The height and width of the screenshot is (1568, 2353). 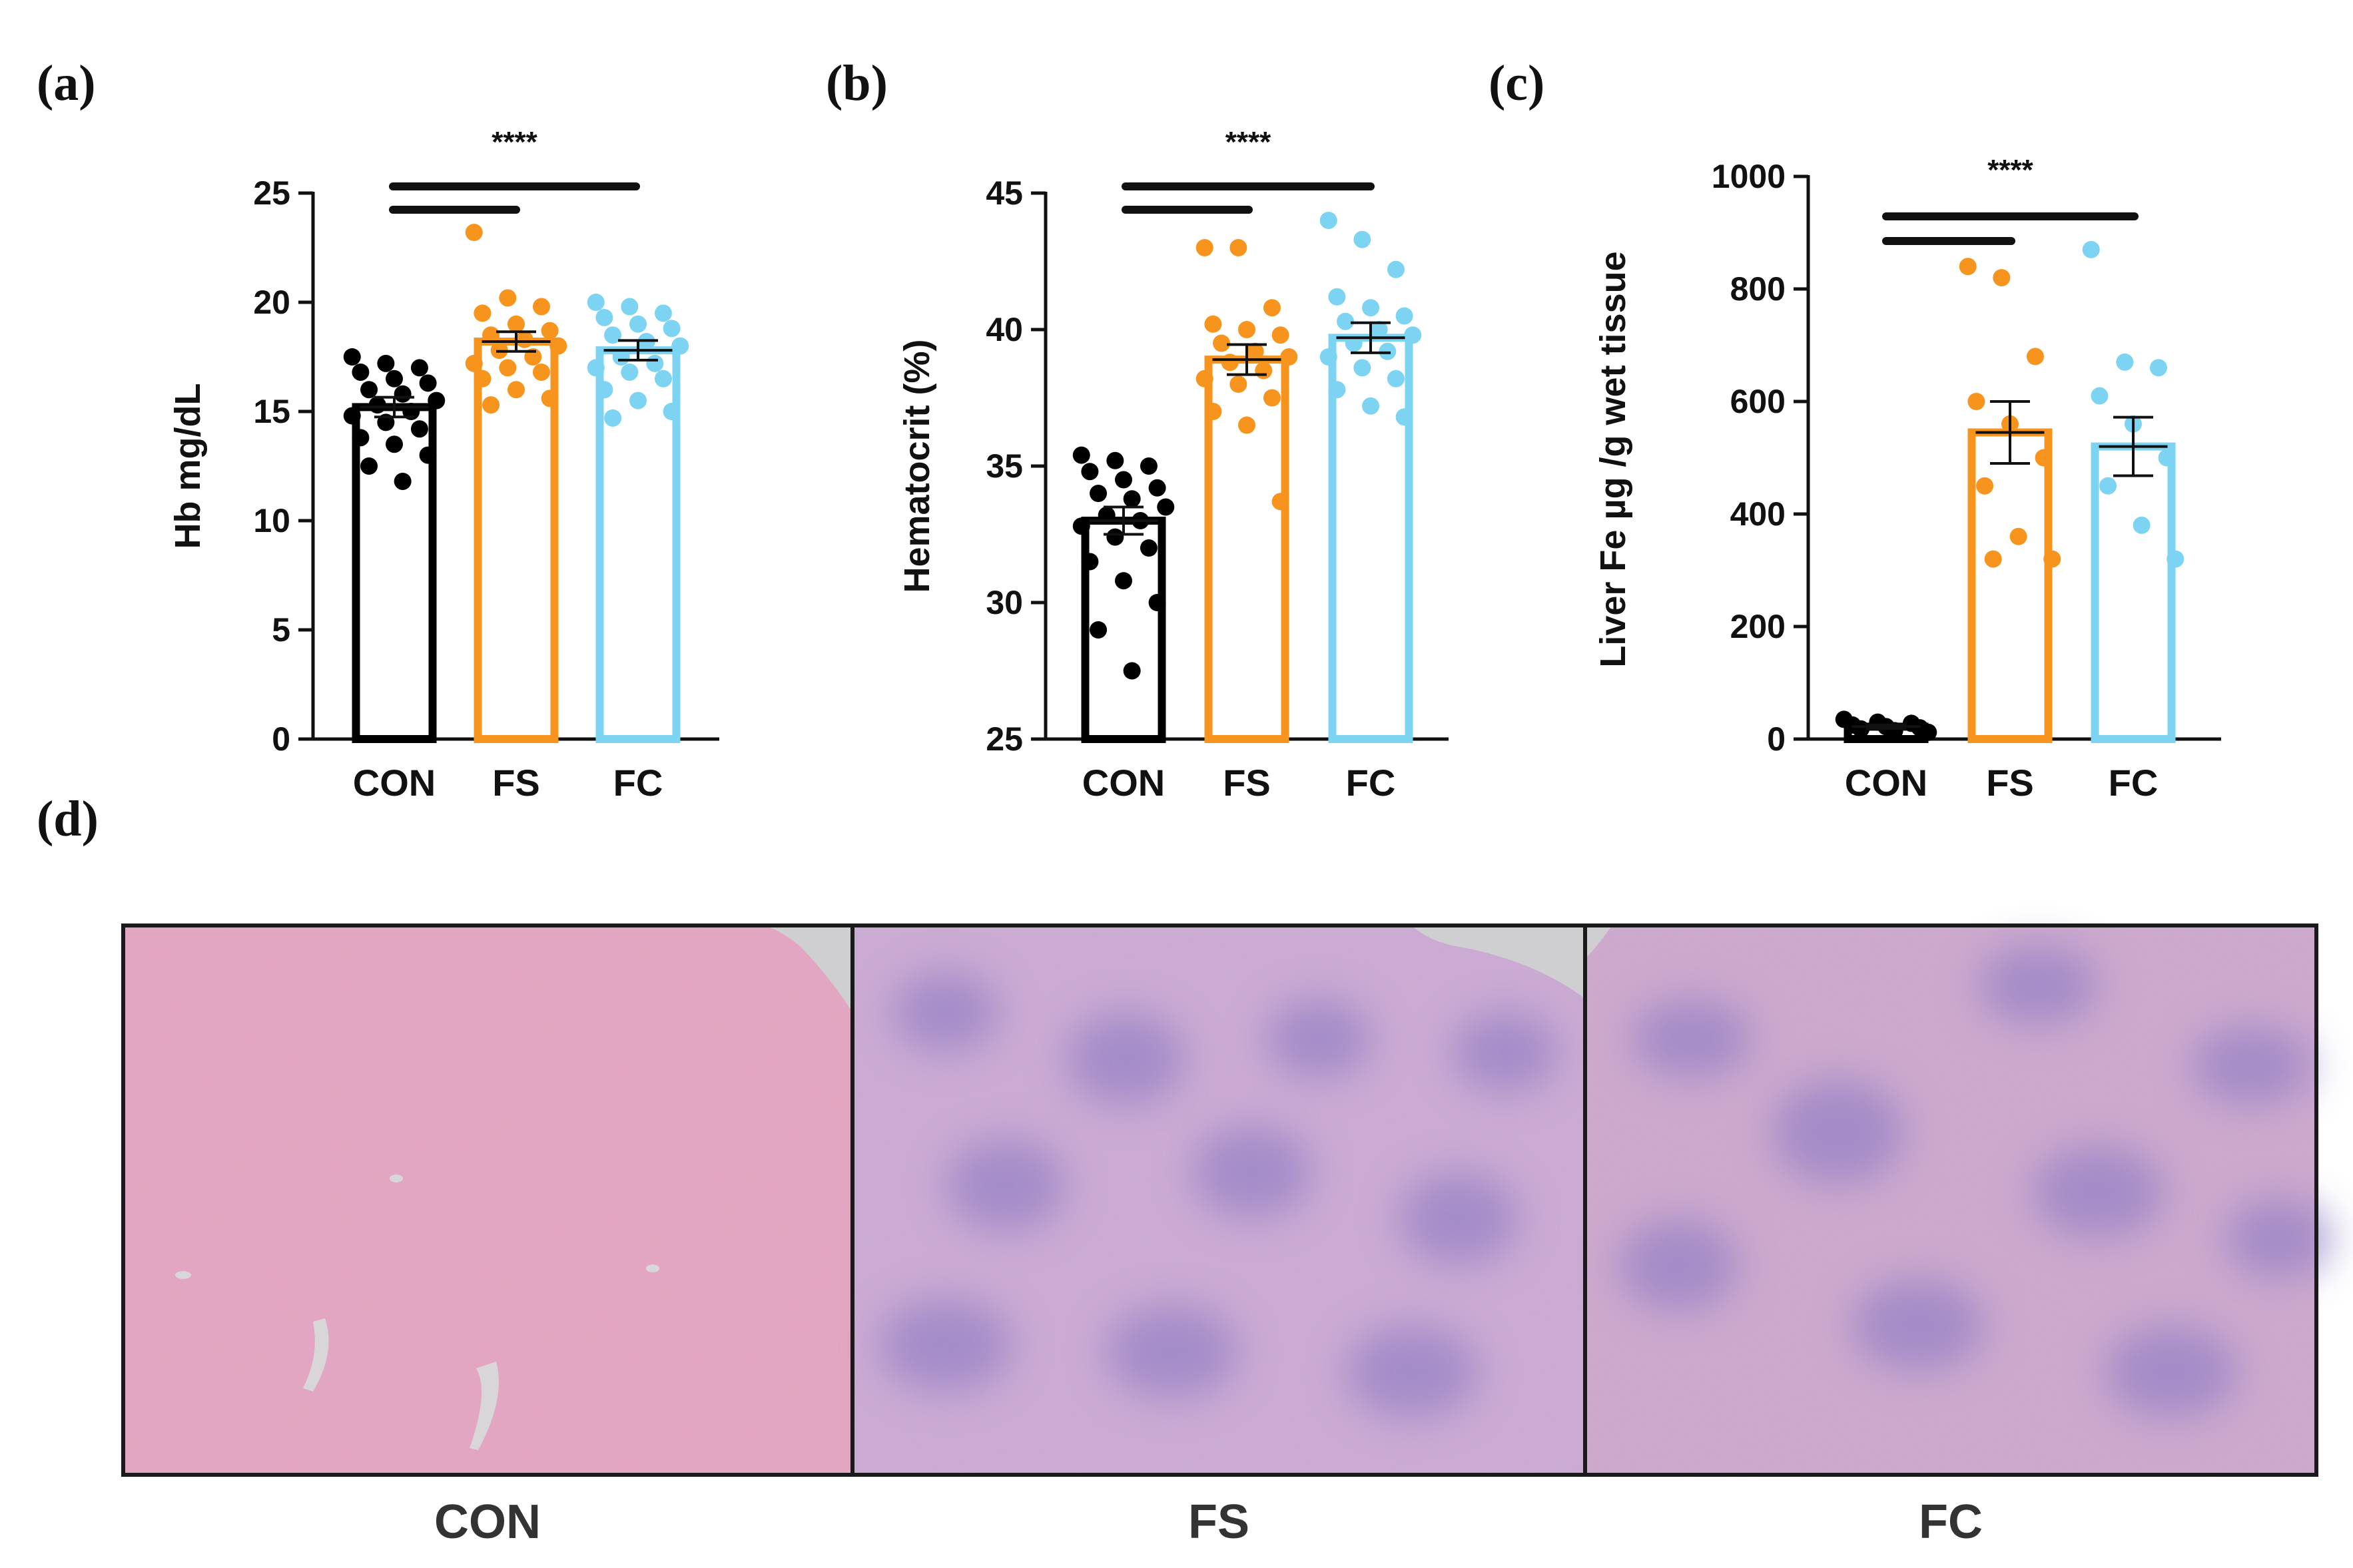 I want to click on chart-hematocrit: 25 30 35 40 45 CON FS FC **** Hematocrit (%), so click(x=1173, y=465).